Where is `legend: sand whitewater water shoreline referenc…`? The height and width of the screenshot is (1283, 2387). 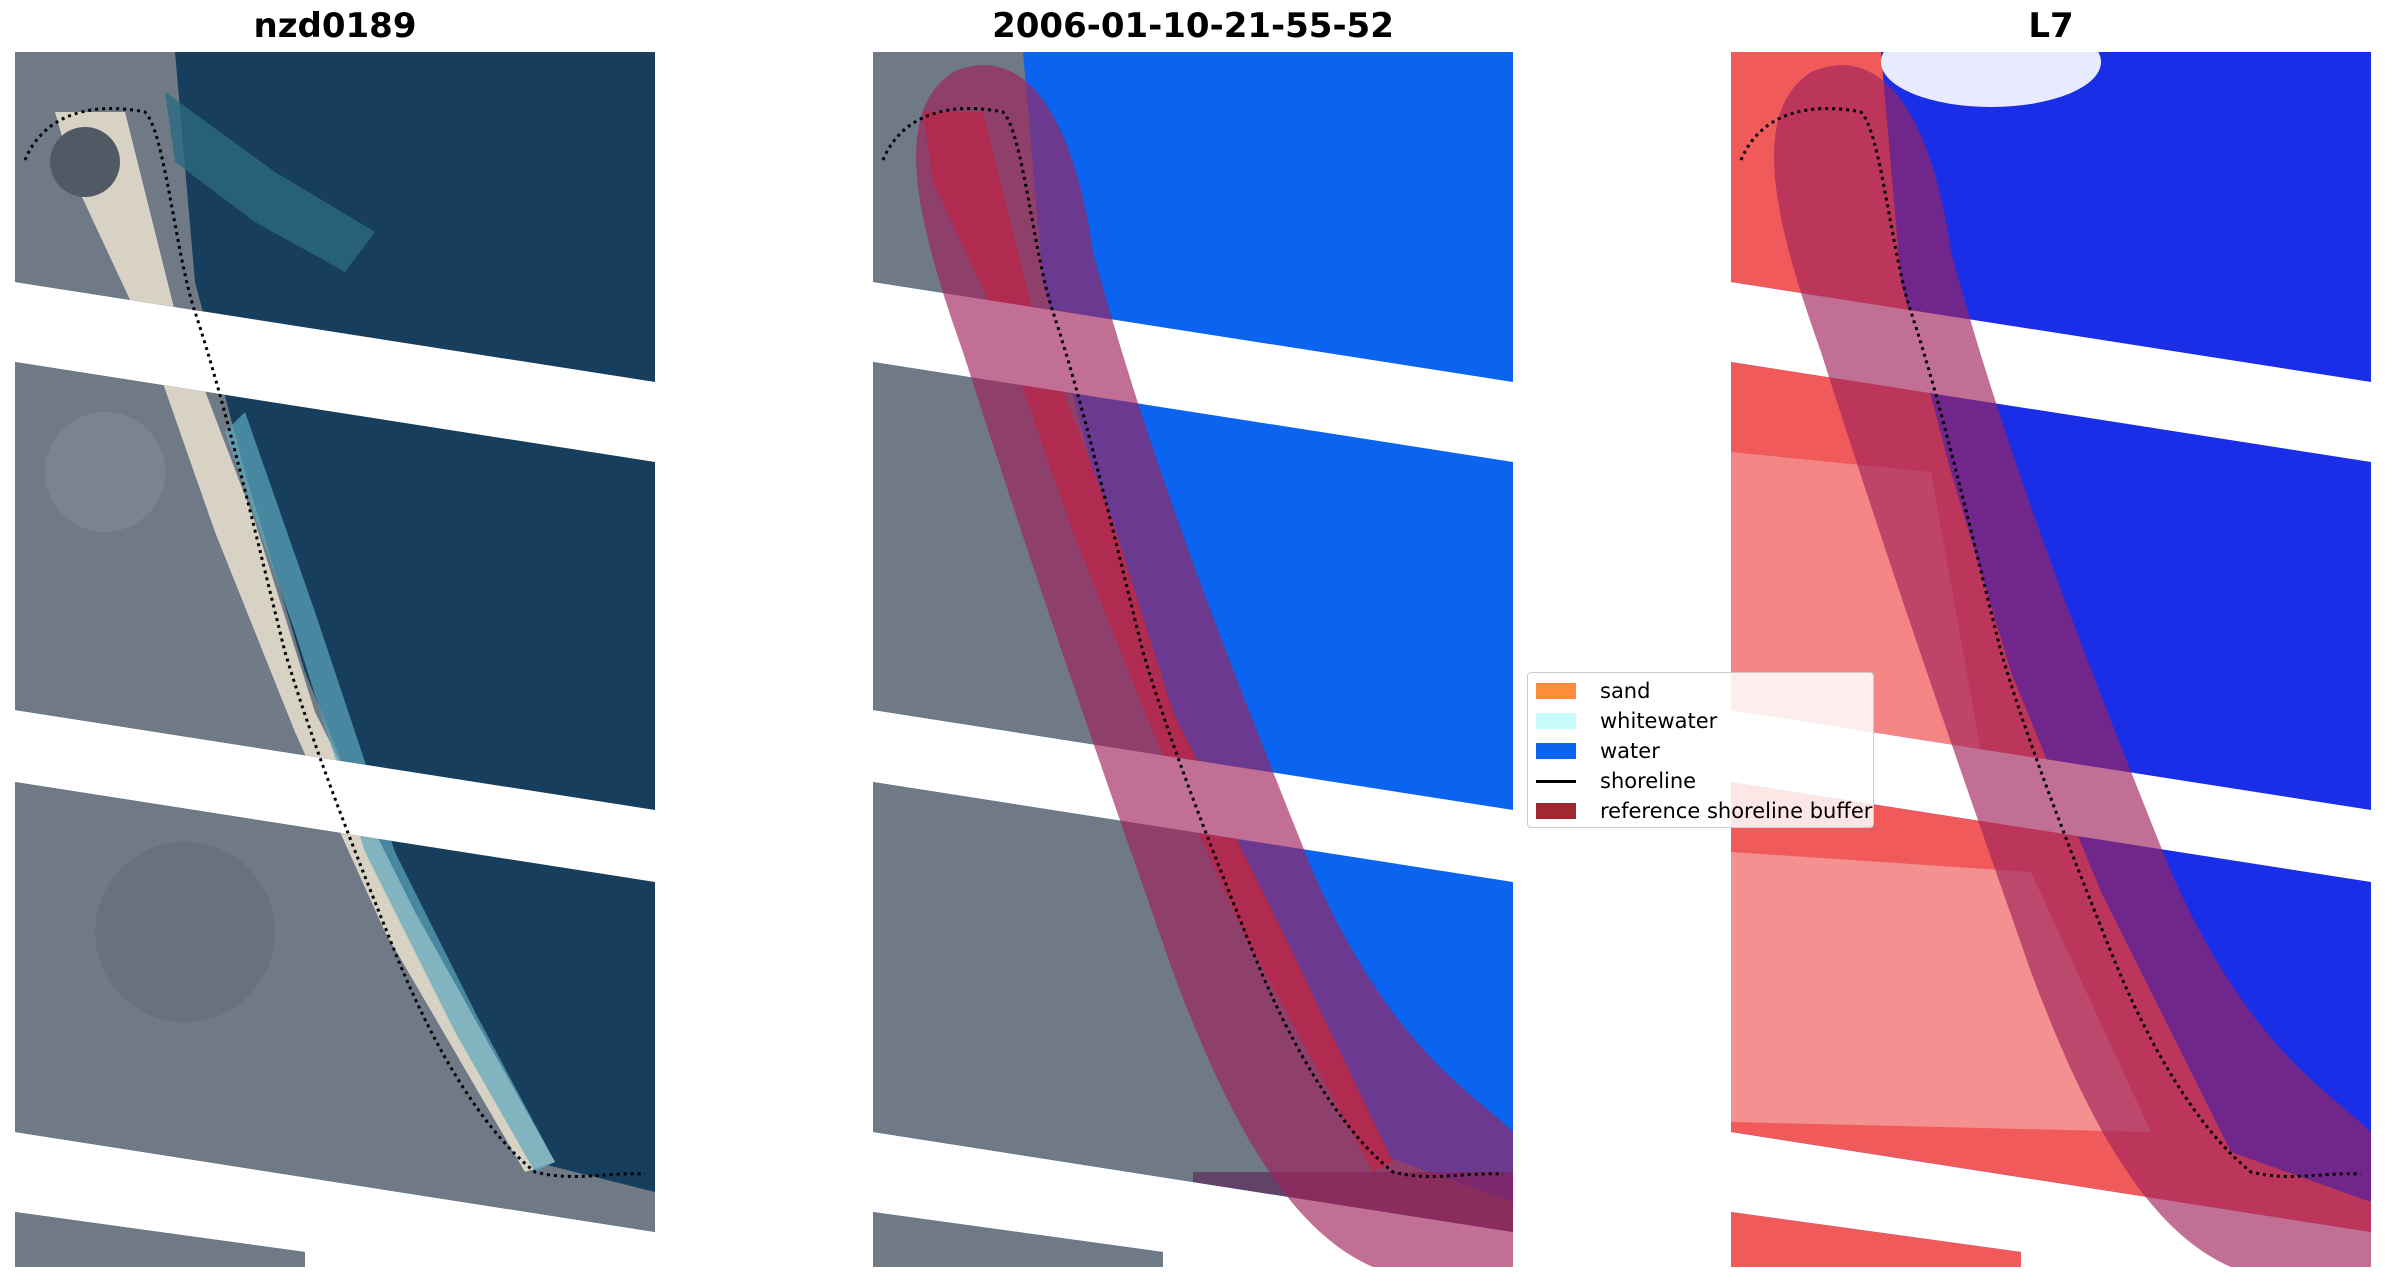 legend: sand whitewater water shoreline referenc… is located at coordinates (1700, 750).